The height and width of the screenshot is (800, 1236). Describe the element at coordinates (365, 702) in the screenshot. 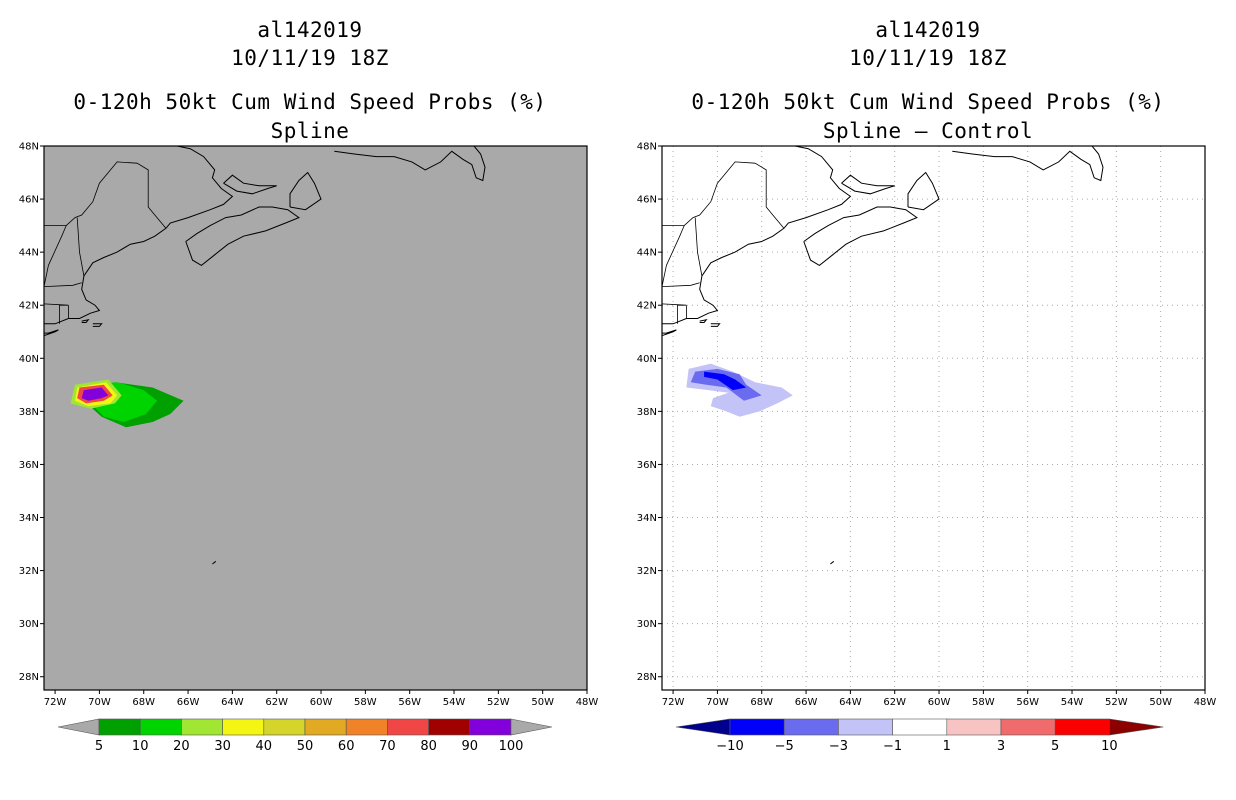

I see `x-tick-label: 58W` at that location.